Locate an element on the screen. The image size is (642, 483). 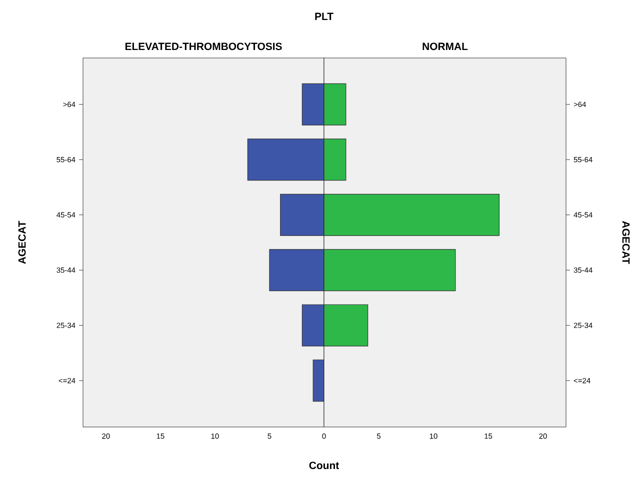
chart-subtitle: ELEVATED-THROMBOCYTOSIS is located at coordinates (203, 46).